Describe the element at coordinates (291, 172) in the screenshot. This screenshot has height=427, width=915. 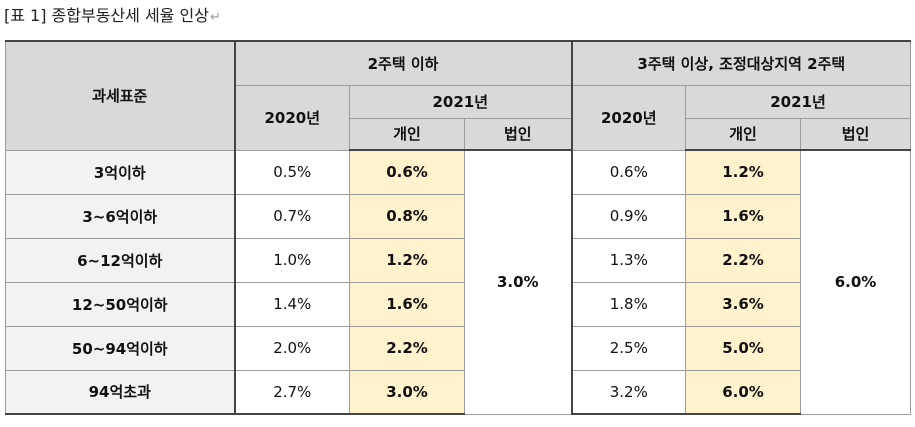
I see `g1-2020-cell: 0.5%` at that location.